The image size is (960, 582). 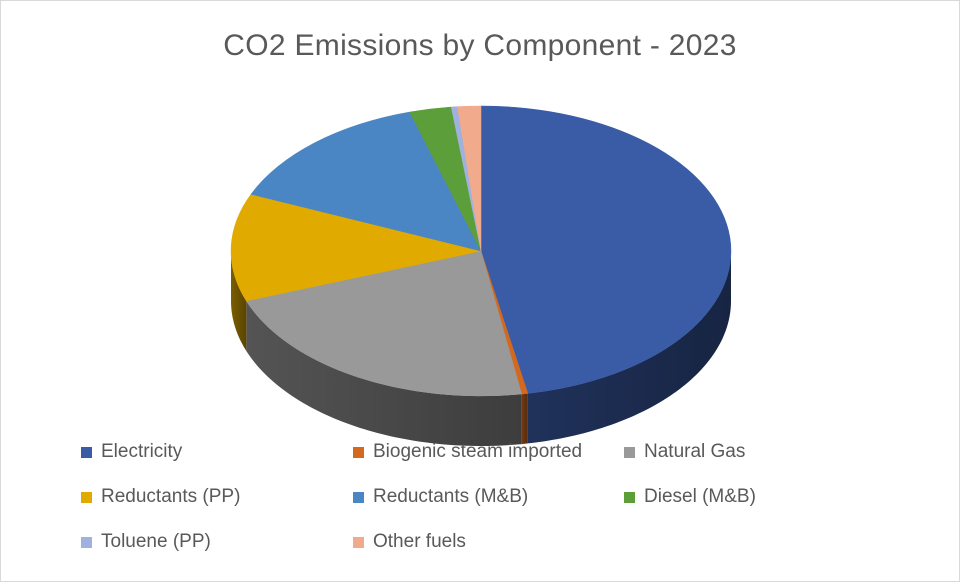 What do you see at coordinates (384, 373) in the screenshot?
I see `slice-side-natural-gas` at bounding box center [384, 373].